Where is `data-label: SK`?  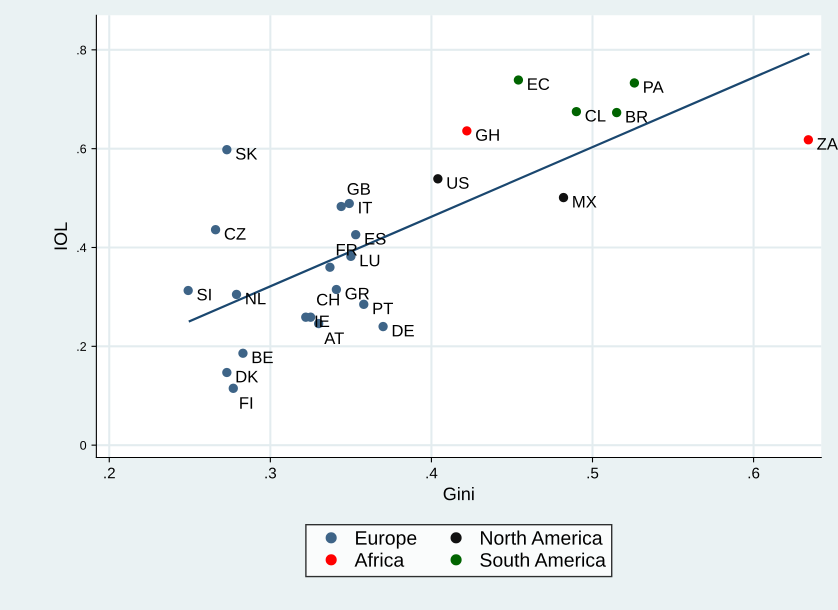
data-label: SK is located at coordinates (247, 154).